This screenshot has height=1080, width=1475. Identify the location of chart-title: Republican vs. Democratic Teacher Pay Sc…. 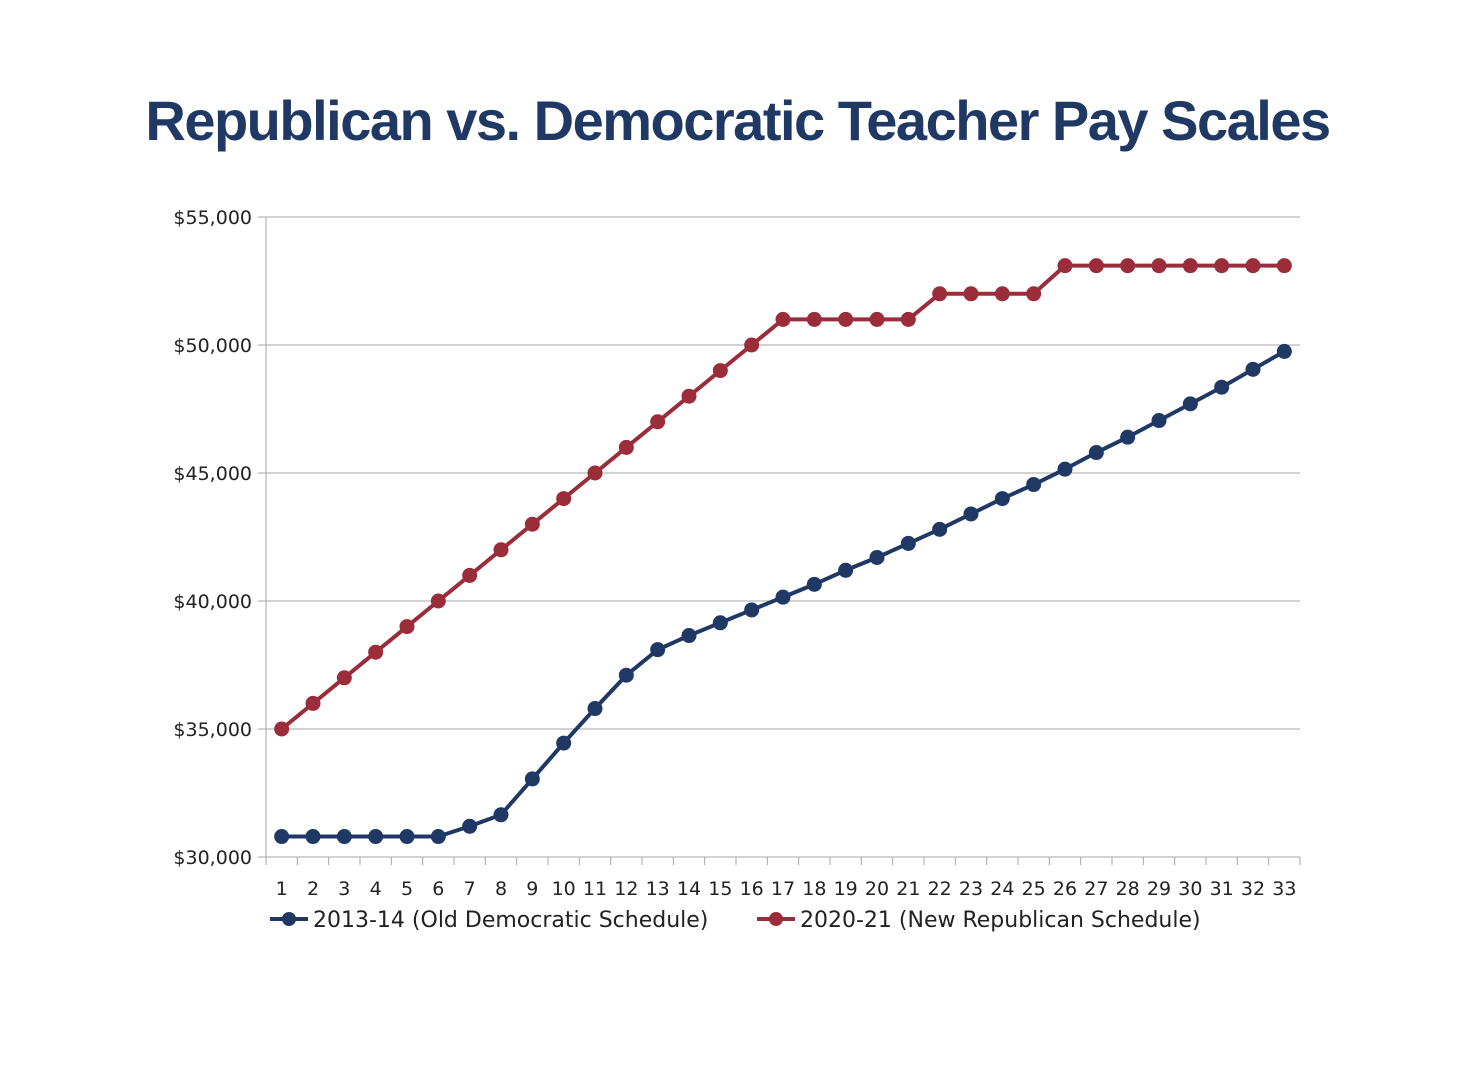
(738, 120).